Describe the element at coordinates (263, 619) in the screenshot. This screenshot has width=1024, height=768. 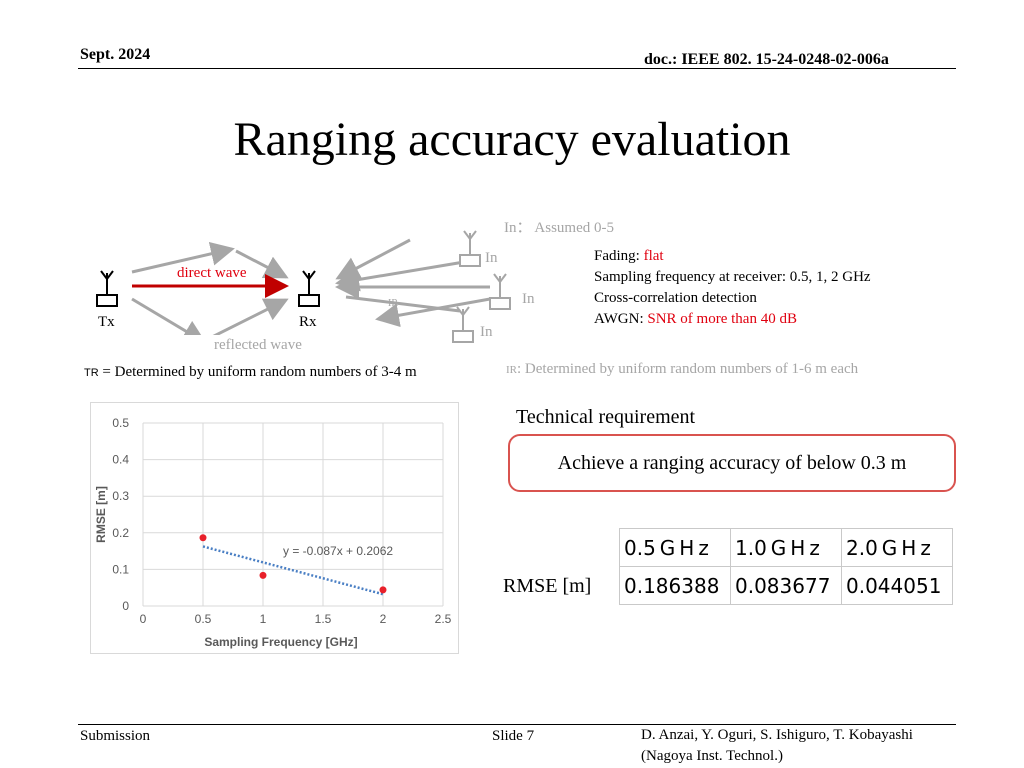
I see `x-tick-label: 1` at that location.